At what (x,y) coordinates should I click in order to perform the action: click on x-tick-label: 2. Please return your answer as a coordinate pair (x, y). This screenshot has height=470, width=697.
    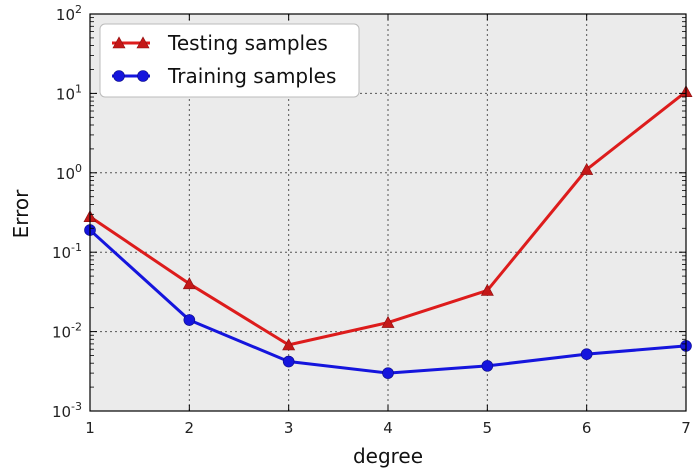
    Looking at the image, I should click on (190, 428).